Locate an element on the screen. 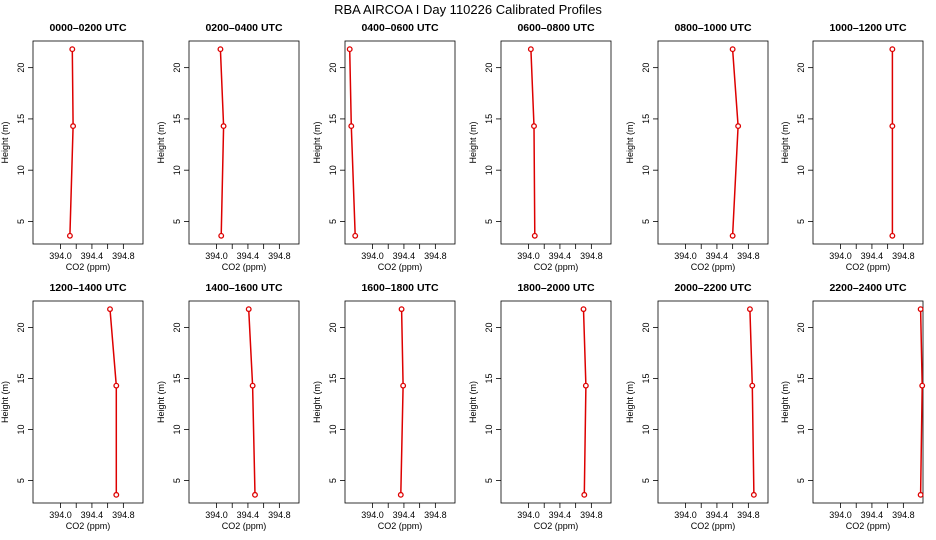 The image size is (936, 540). panel-title: 0600–0800 UTC is located at coordinates (555, 28).